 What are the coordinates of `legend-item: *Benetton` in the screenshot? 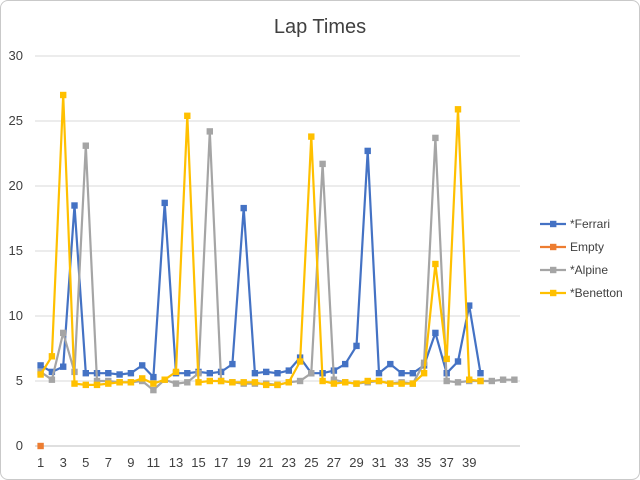 It's located at (581, 293).